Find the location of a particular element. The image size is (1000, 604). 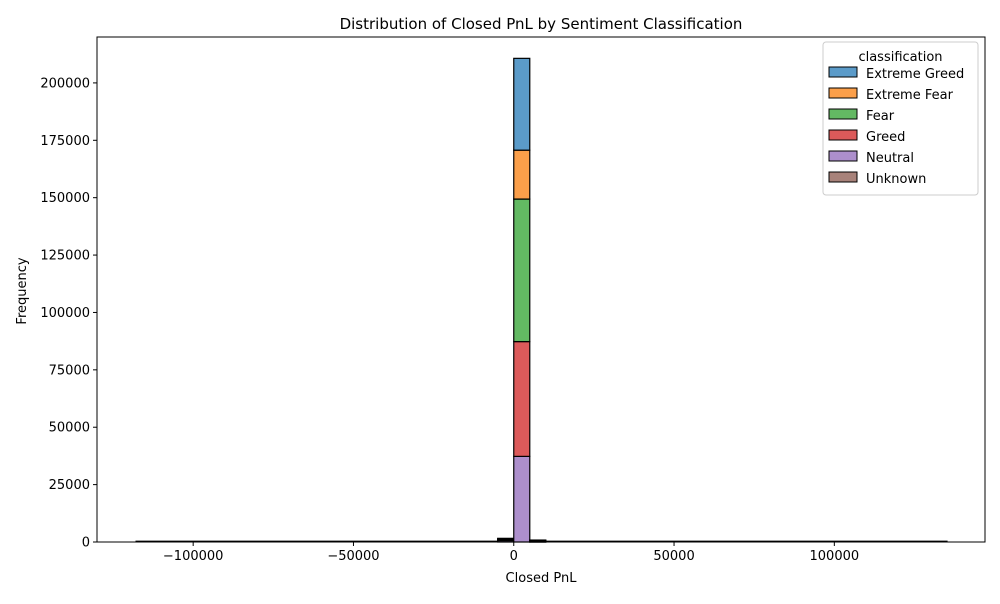

legend-swatch-extreme-greed is located at coordinates (843, 72).